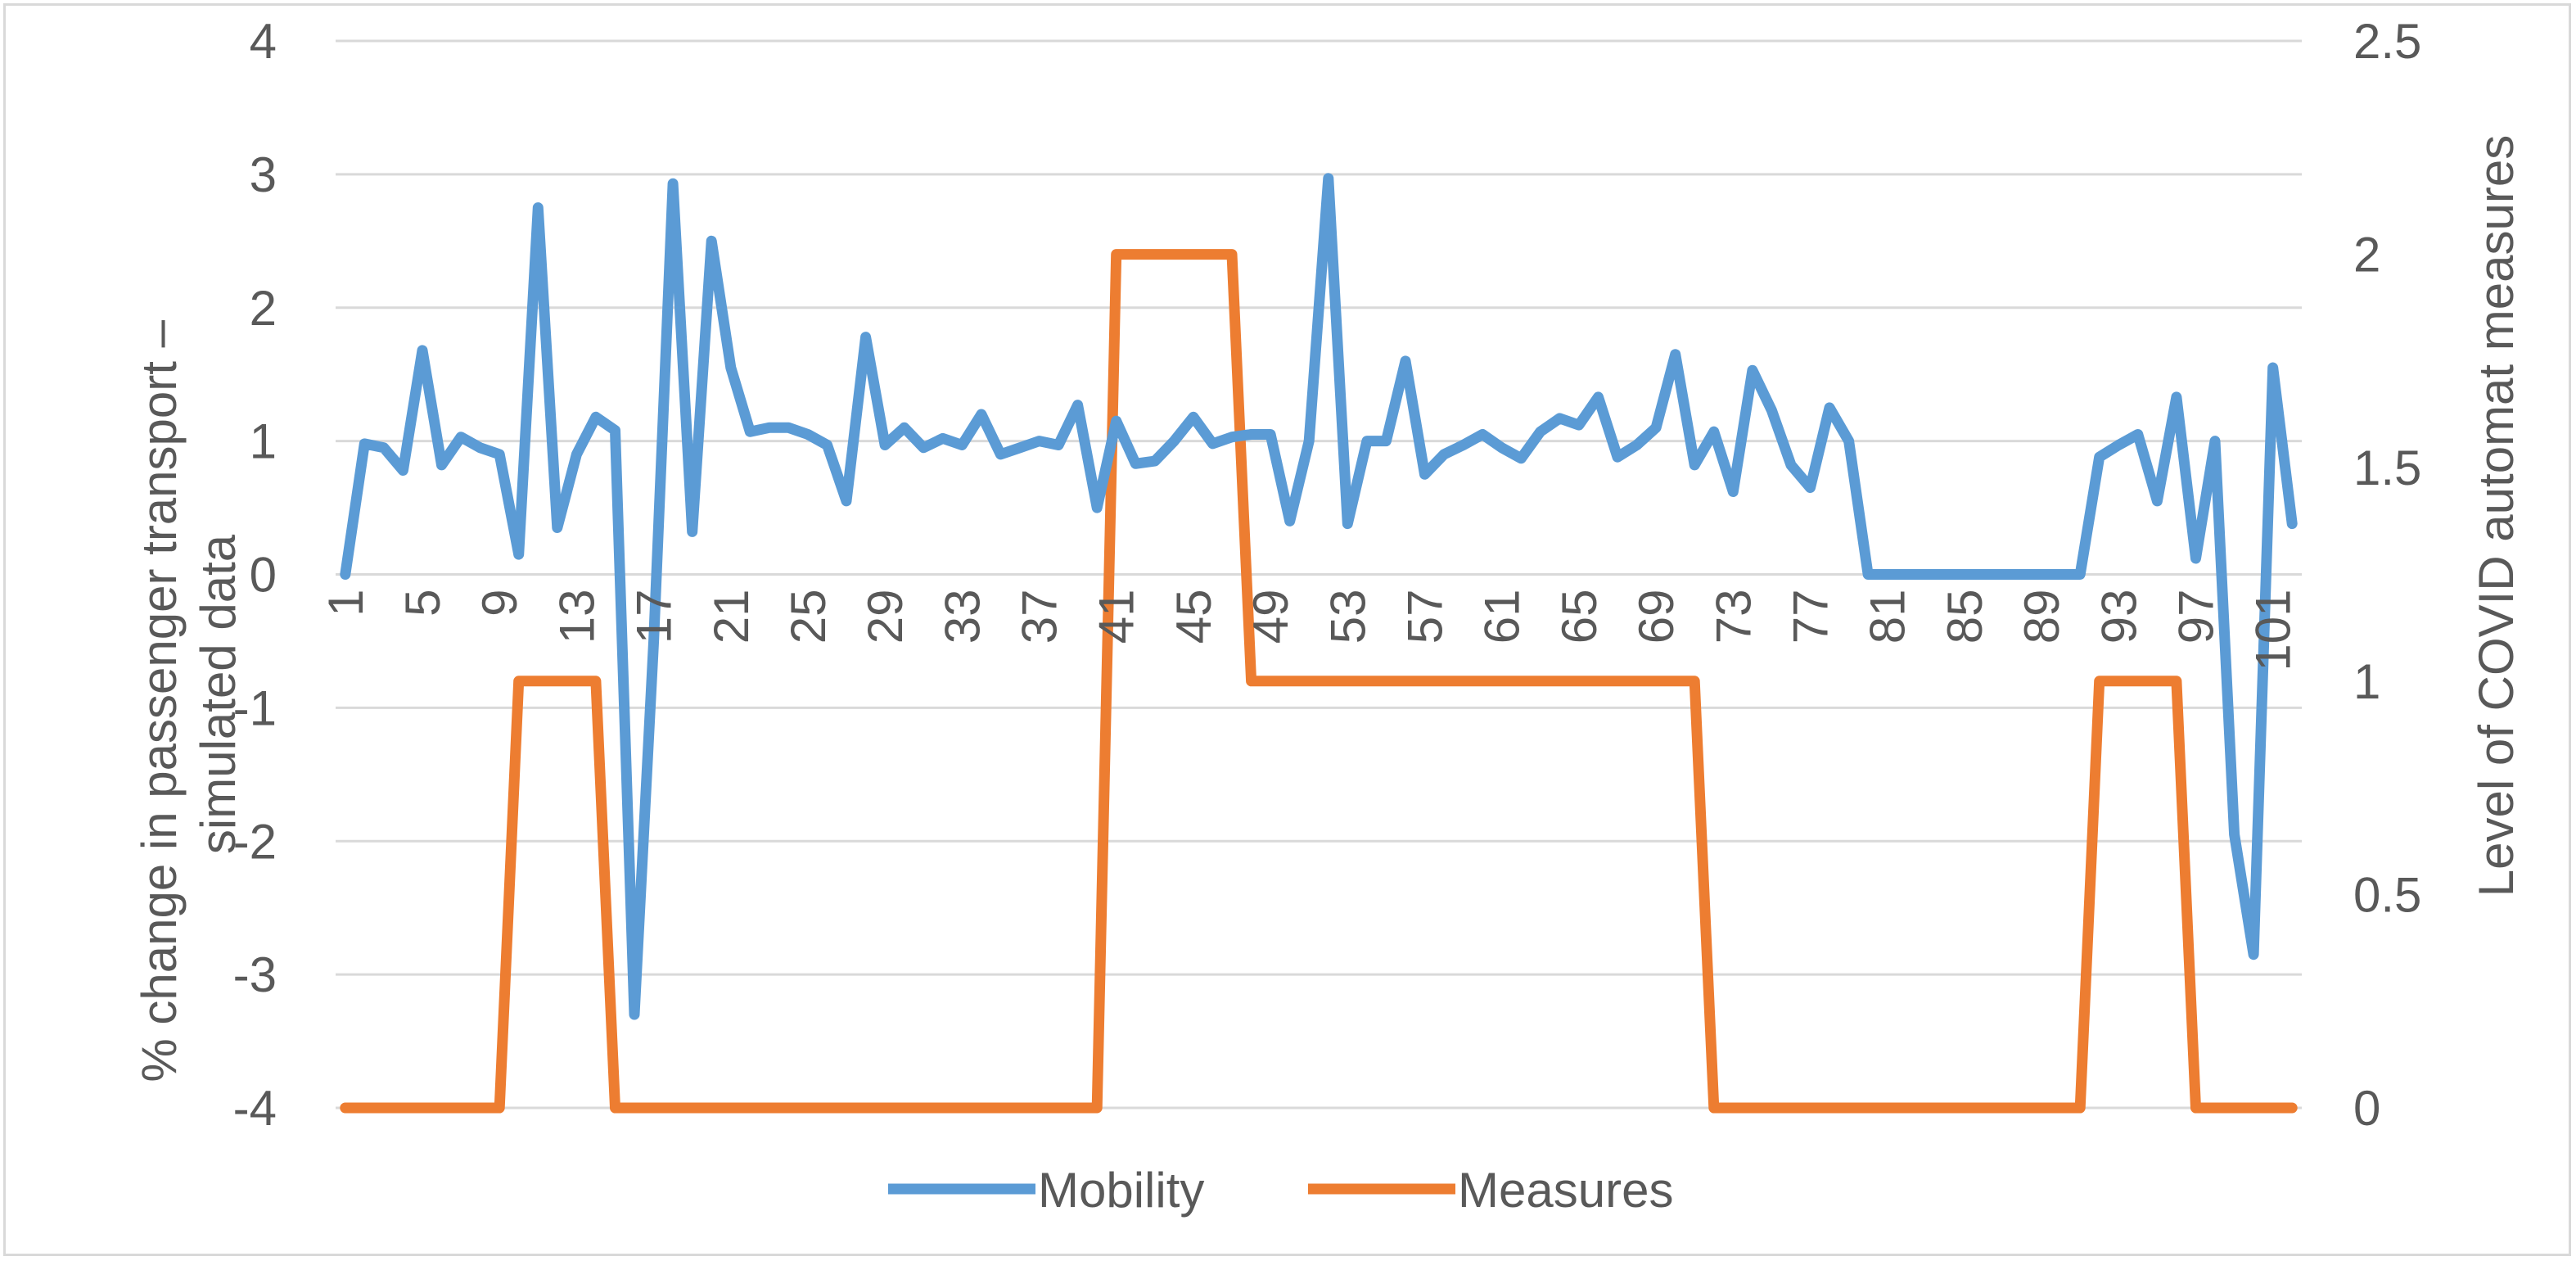 Image resolution: width=2576 pixels, height=1261 pixels. What do you see at coordinates (1733, 617) in the screenshot?
I see `x-tick-label: 73` at bounding box center [1733, 617].